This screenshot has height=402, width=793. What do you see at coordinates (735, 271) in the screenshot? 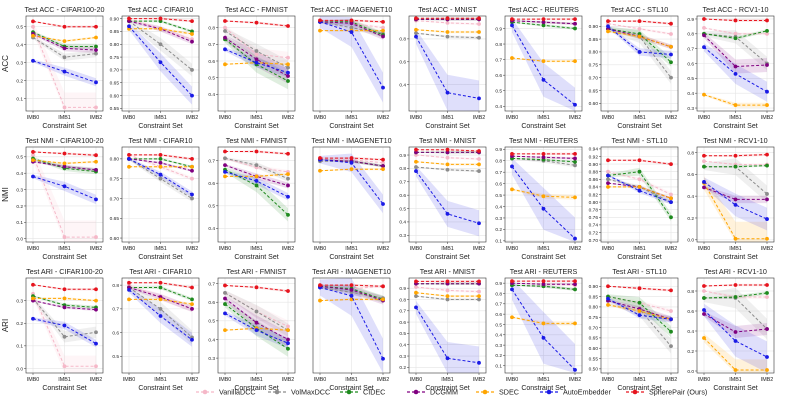
I see `panel-title: Test ARI - RCV1-10` at bounding box center [735, 271].